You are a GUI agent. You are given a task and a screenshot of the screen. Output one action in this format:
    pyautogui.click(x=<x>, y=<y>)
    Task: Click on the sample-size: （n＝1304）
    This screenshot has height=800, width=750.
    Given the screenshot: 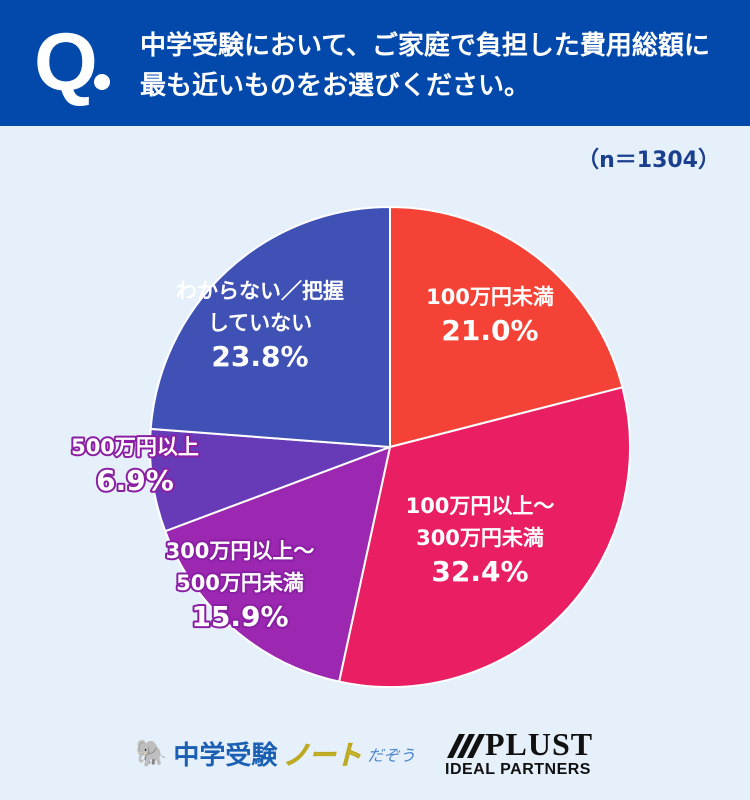 What is the action you would take?
    pyautogui.click(x=648, y=160)
    